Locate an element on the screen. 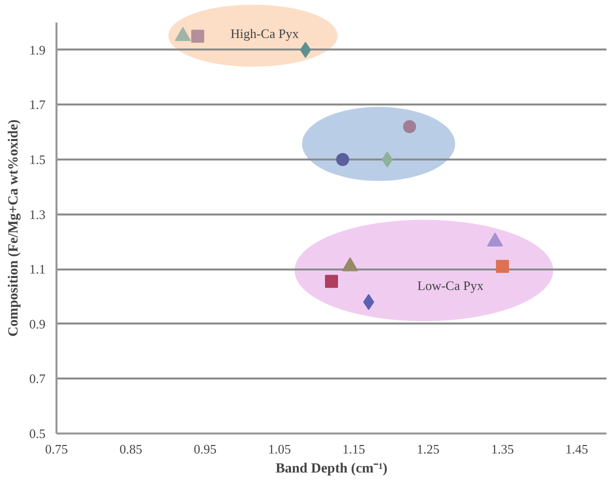 The image size is (608, 487). x-tick-label: 1.45 is located at coordinates (576, 449).